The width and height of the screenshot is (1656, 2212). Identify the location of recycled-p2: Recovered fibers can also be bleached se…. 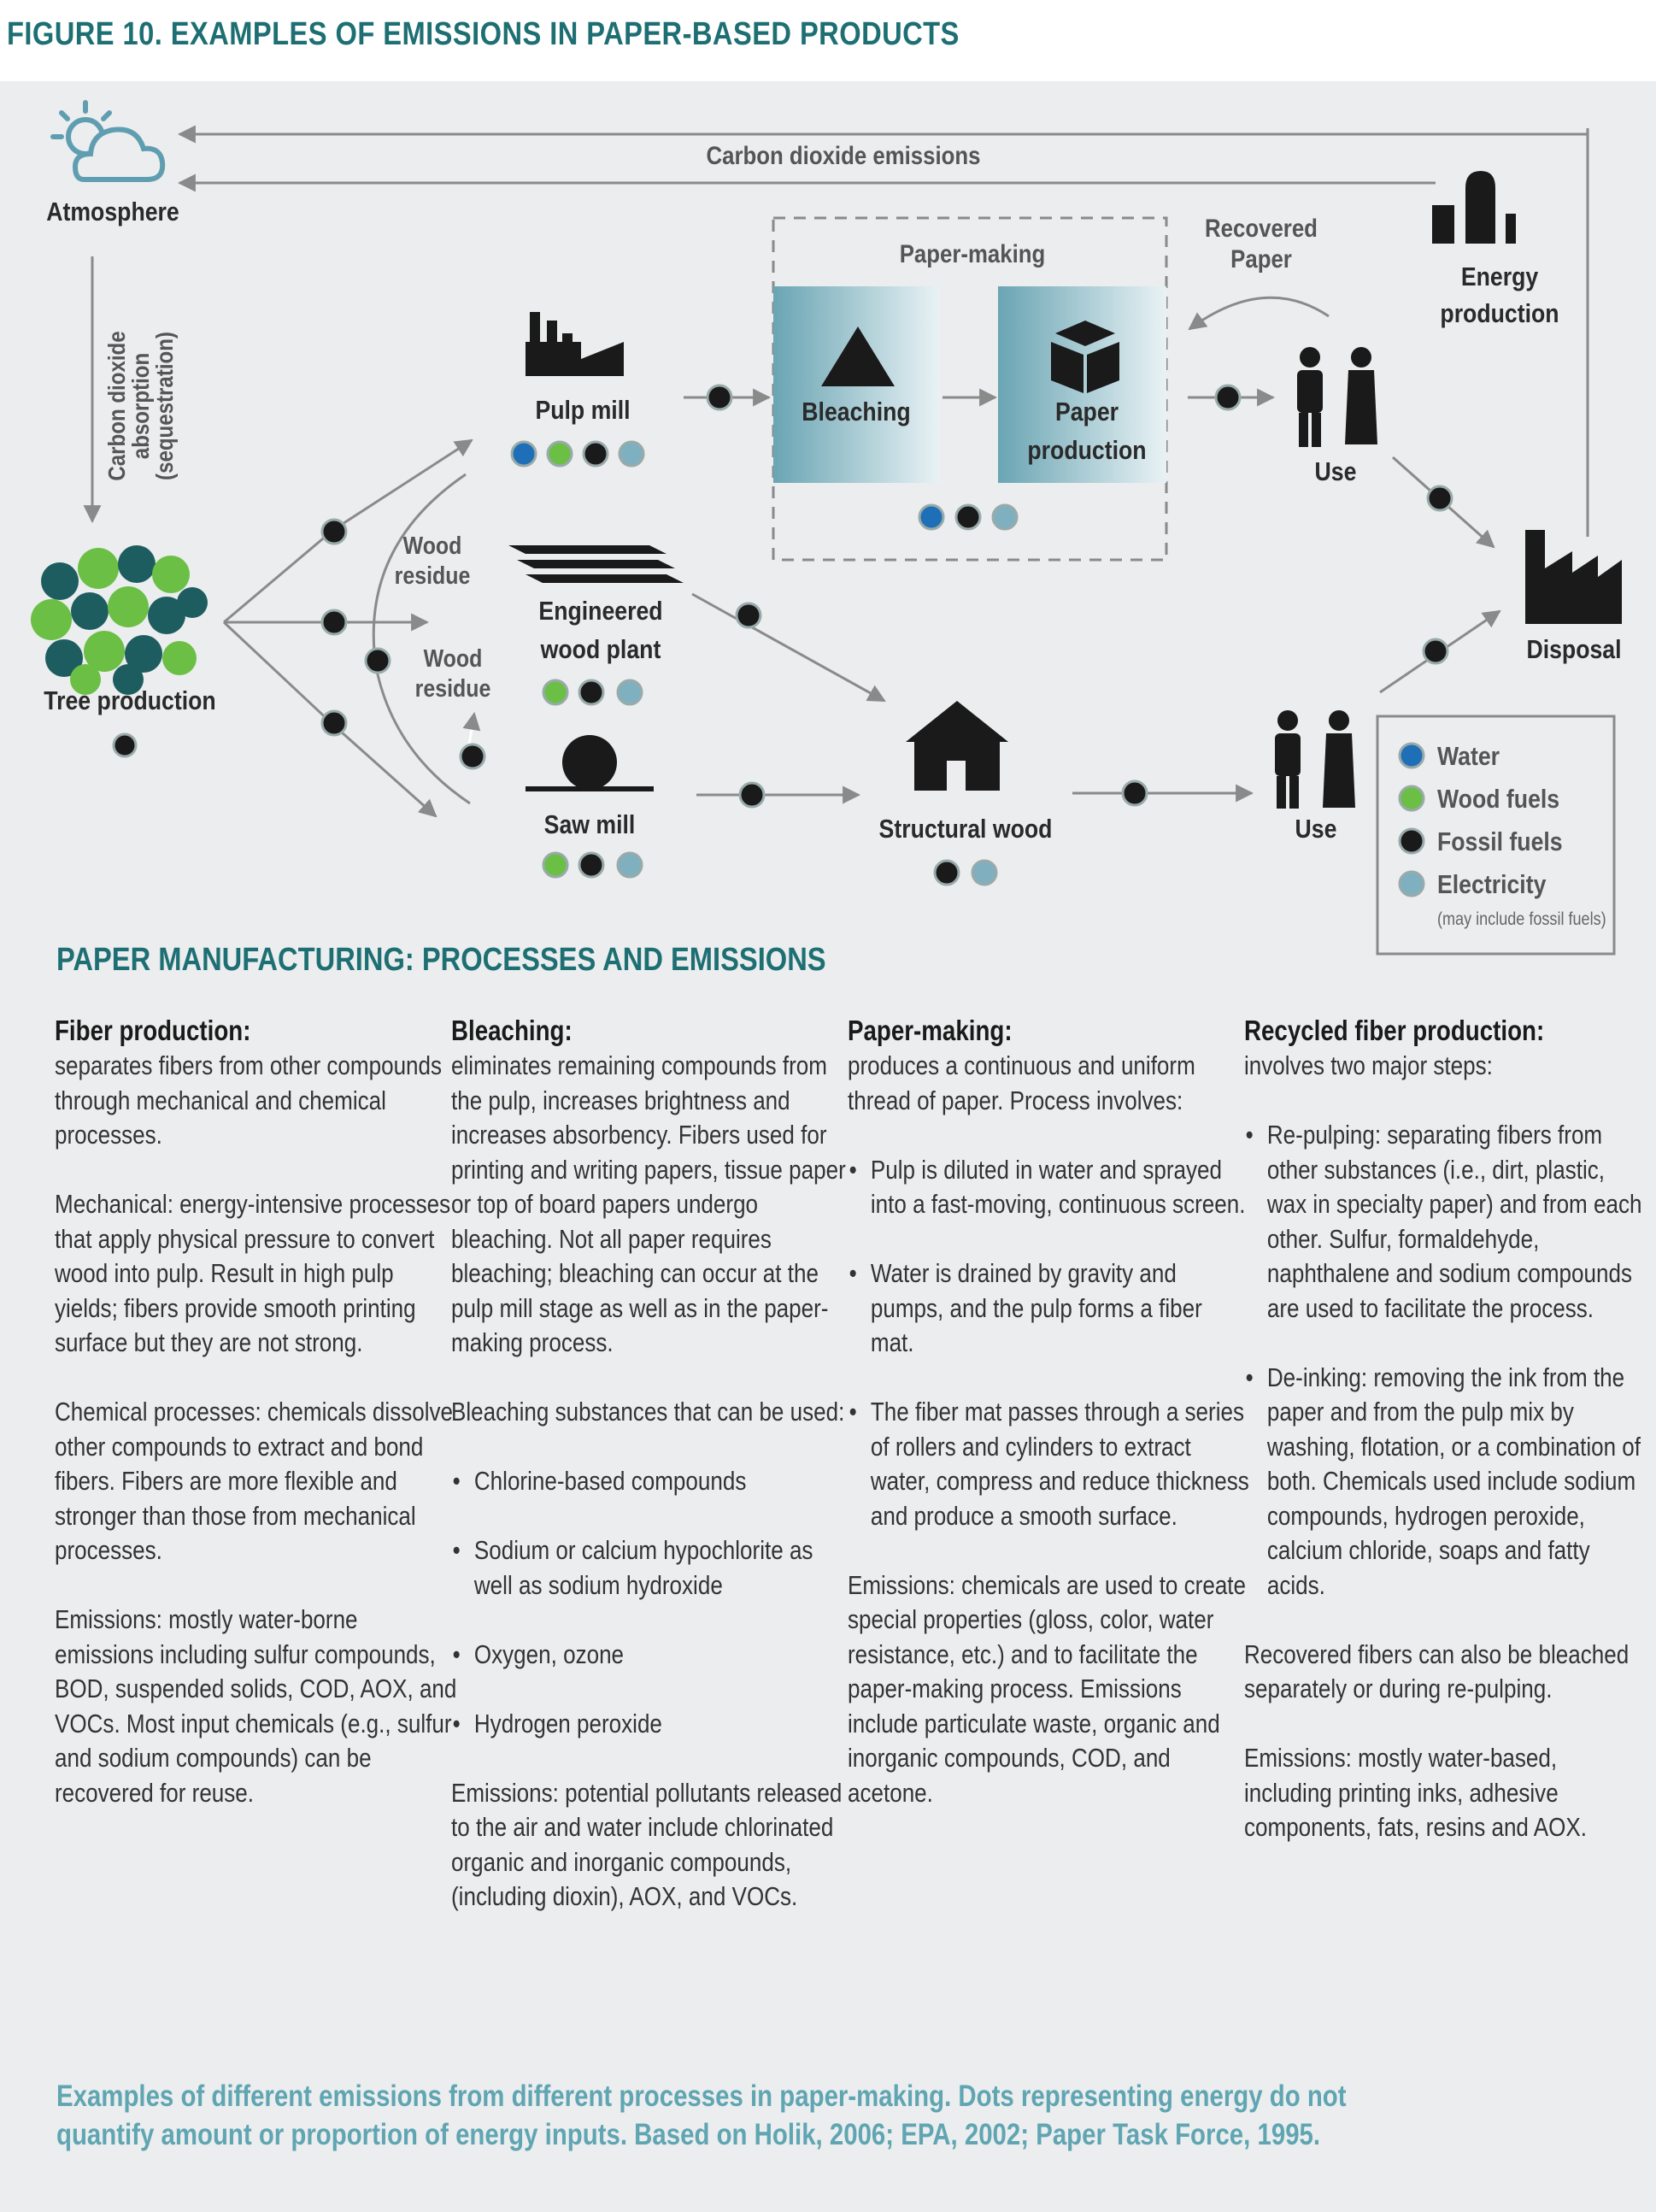
(1437, 1671).